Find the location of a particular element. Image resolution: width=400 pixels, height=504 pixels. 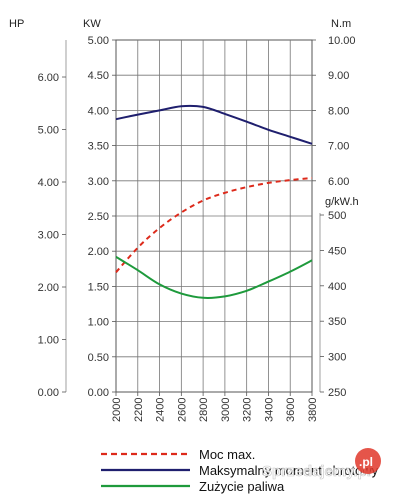

kw-tick-label: 1.50 is located at coordinates (98, 287).